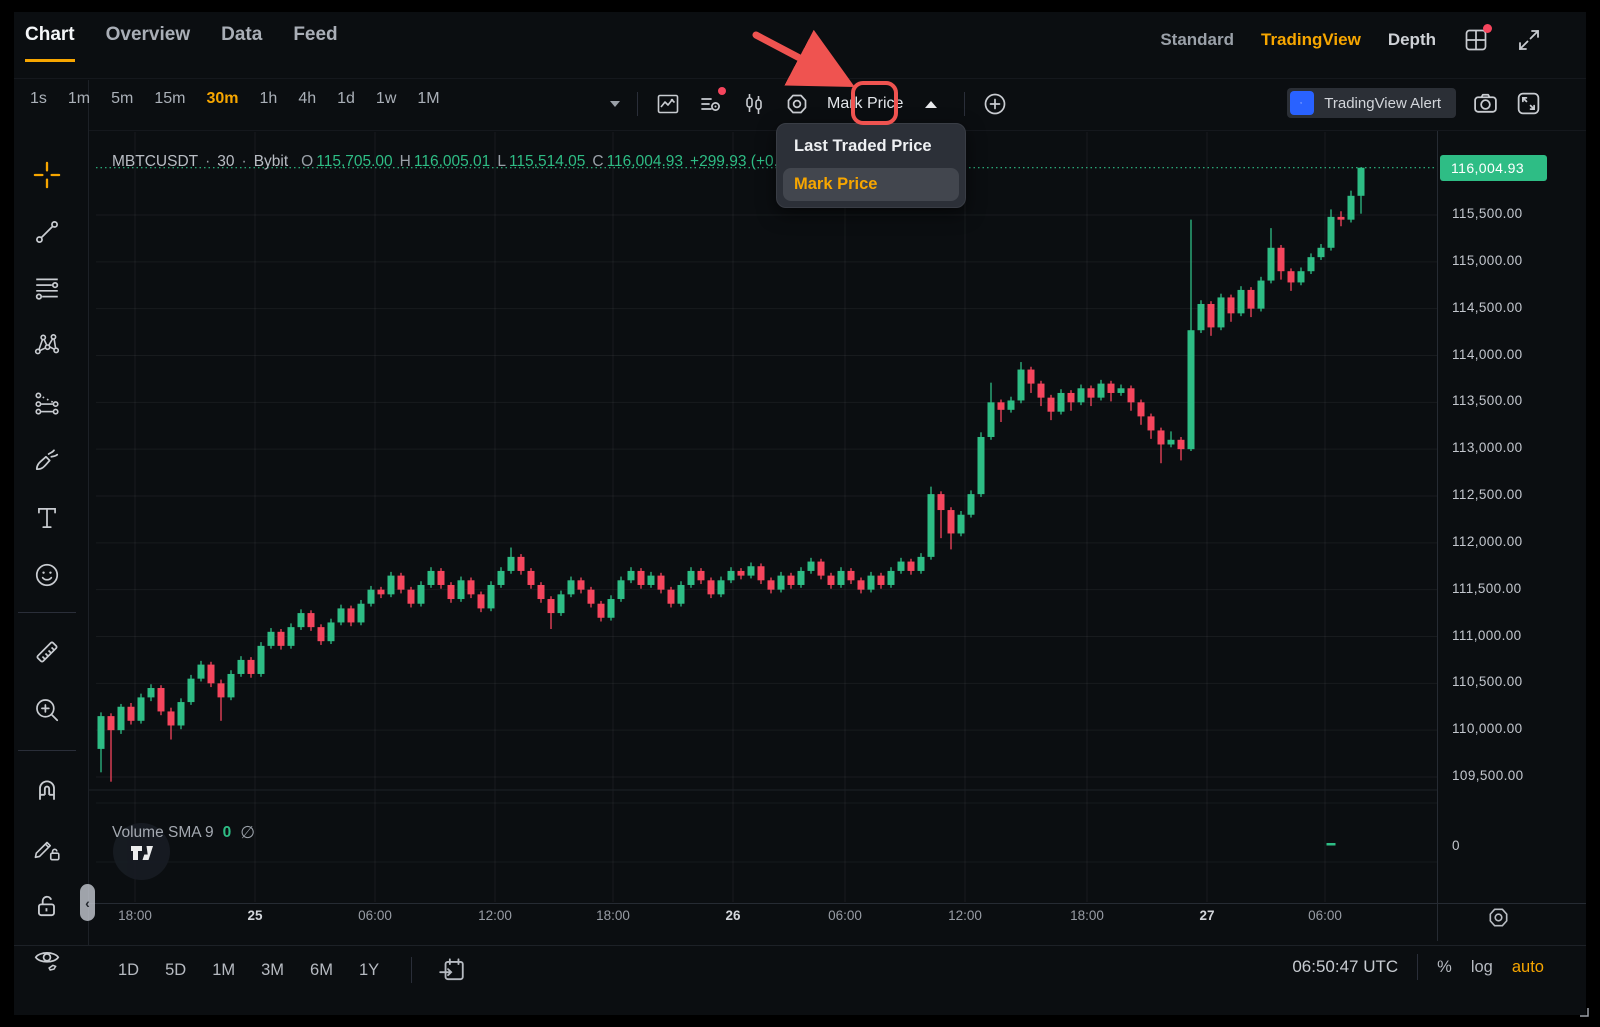  I want to click on auto-scale-button: auto, so click(1527, 966).